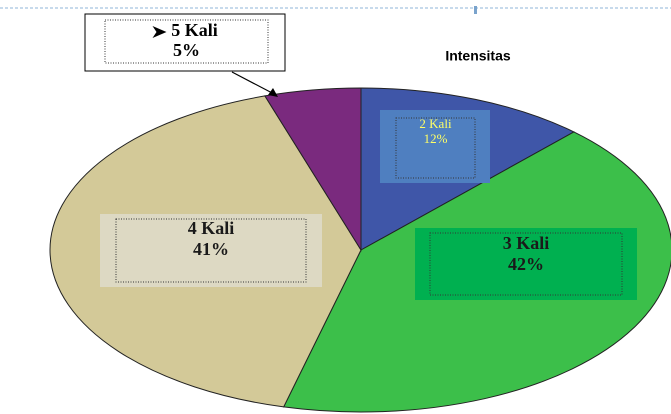 The width and height of the screenshot is (671, 414). What do you see at coordinates (436, 138) in the screenshot?
I see `slice-value: 12%` at bounding box center [436, 138].